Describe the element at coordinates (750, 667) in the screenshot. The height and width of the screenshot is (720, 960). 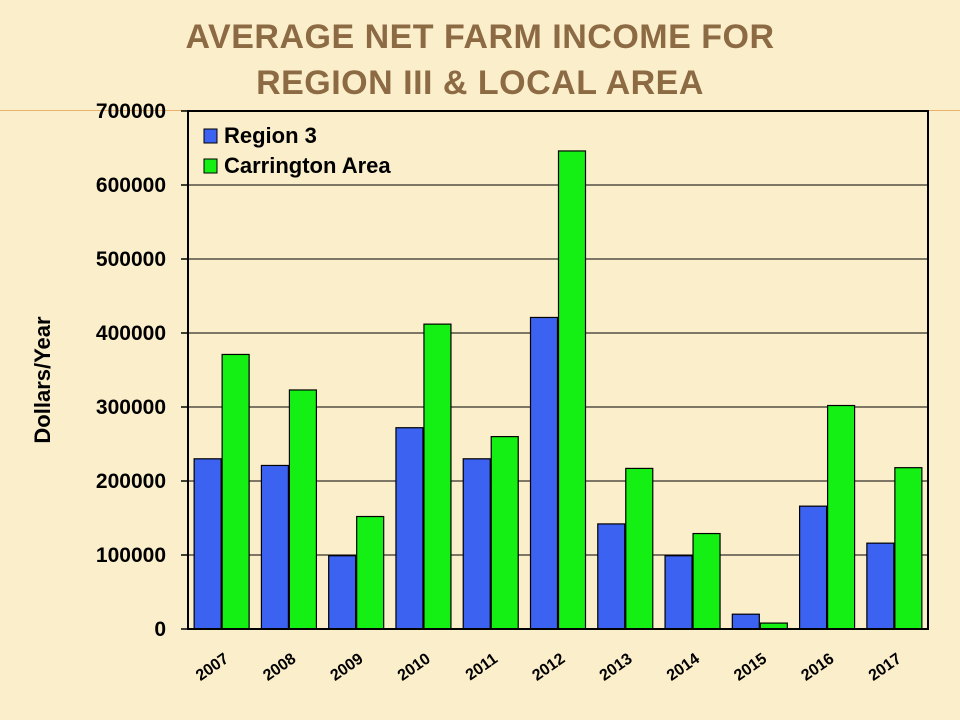
I see `x-tick-label: 2015` at that location.